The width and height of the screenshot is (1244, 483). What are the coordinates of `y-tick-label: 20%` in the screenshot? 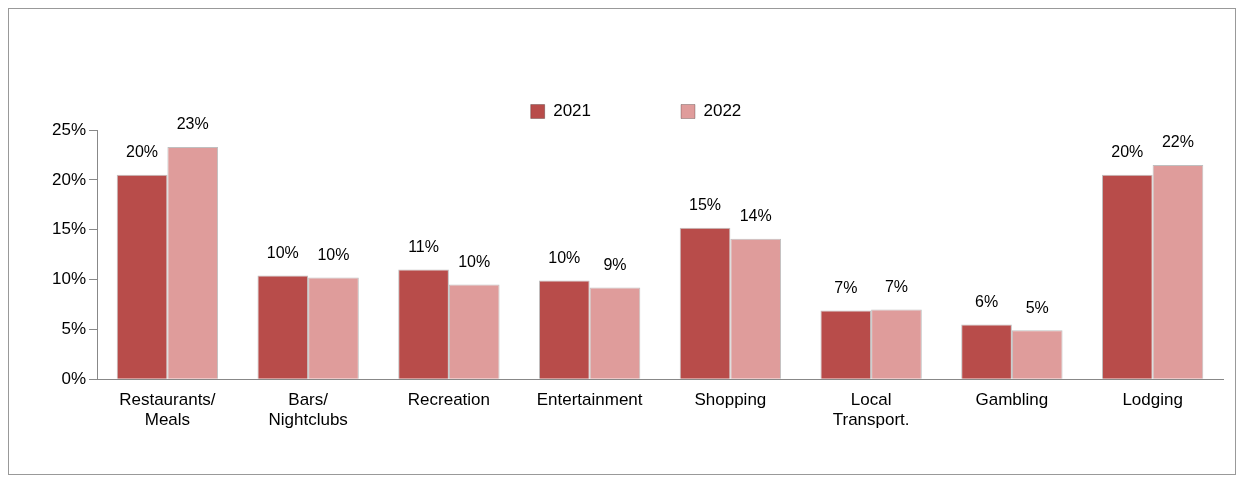 It's located at (69, 179).